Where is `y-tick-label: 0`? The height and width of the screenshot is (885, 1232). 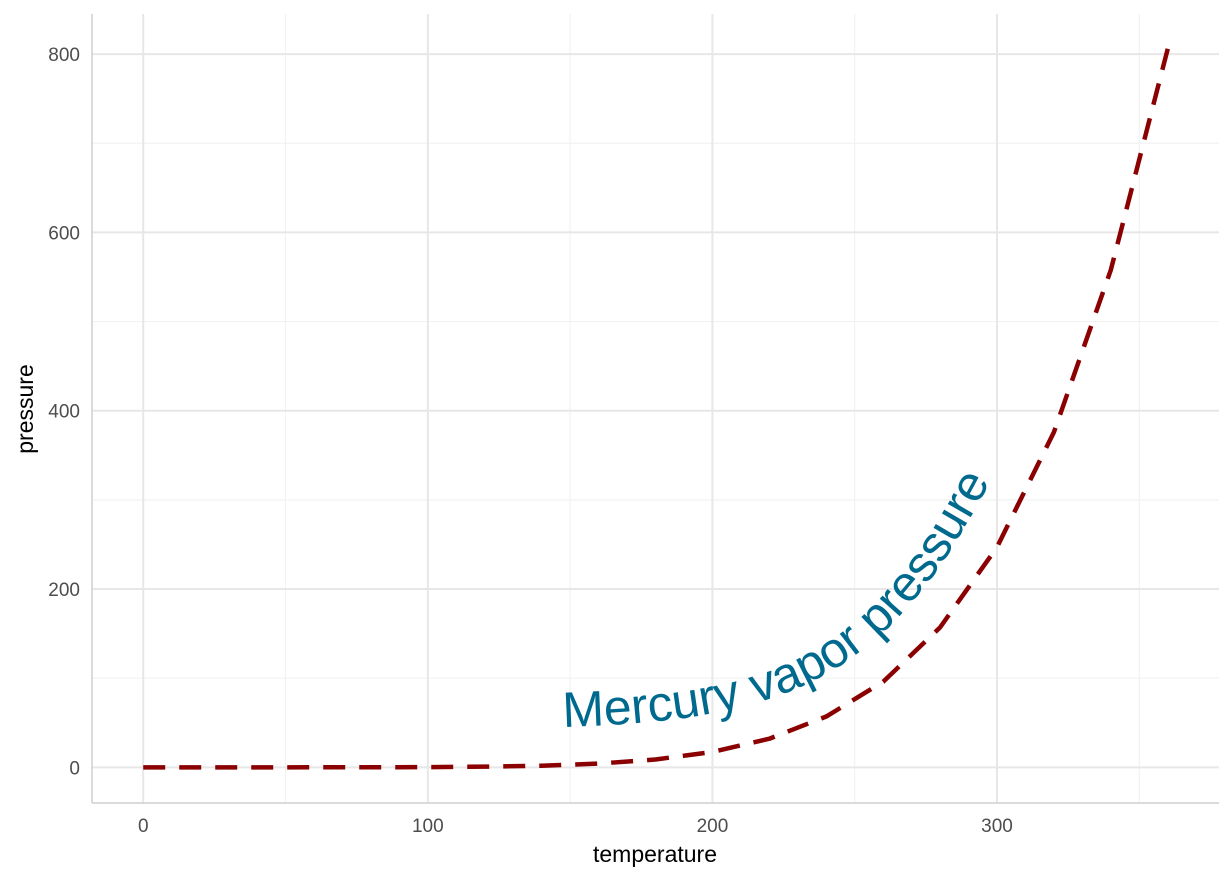
y-tick-label: 0 is located at coordinates (74, 768).